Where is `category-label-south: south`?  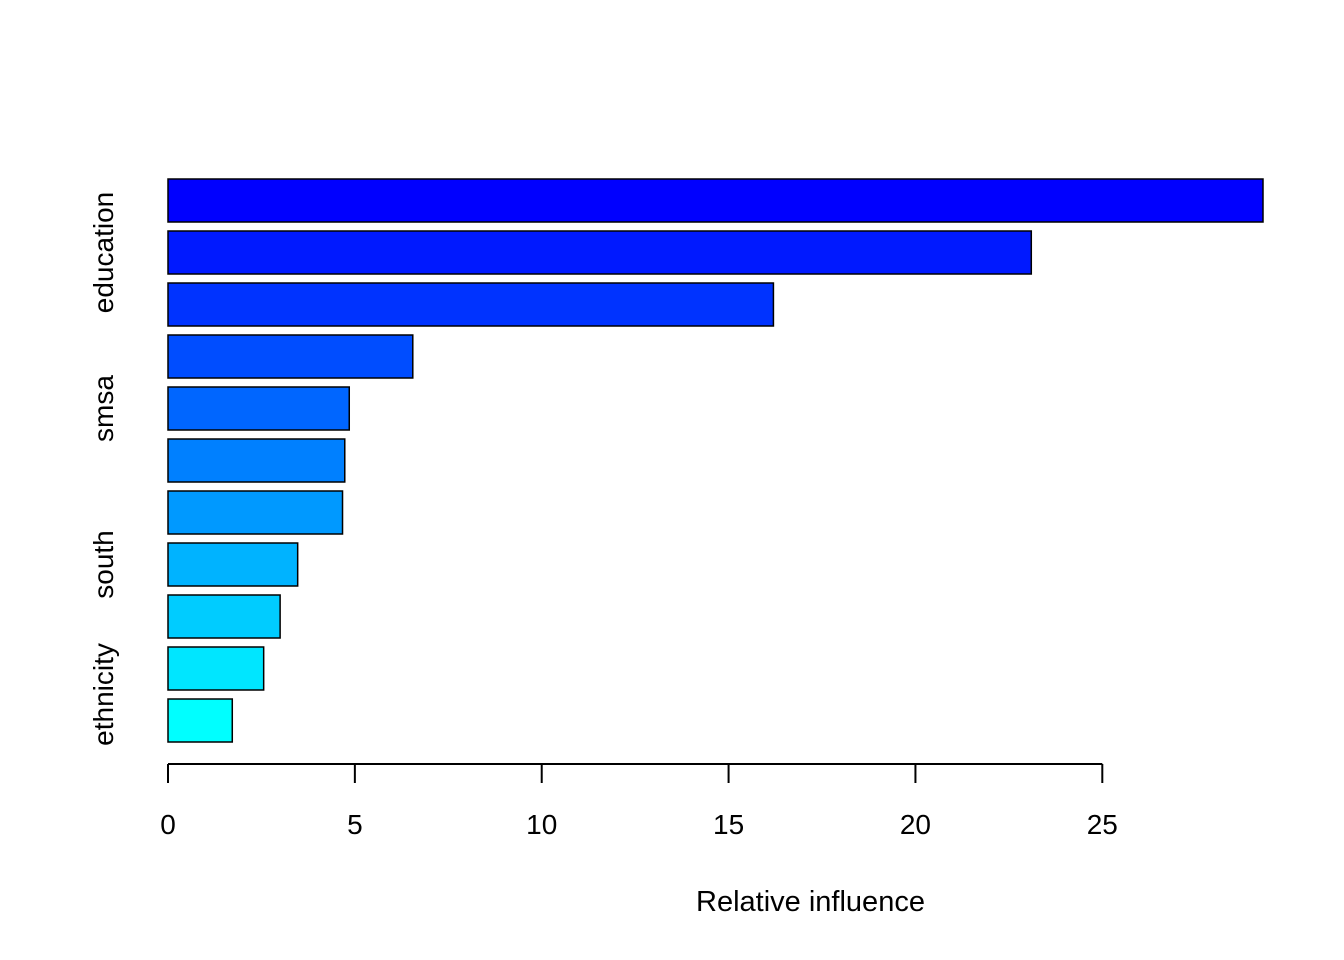 category-label-south: south is located at coordinates (103, 564).